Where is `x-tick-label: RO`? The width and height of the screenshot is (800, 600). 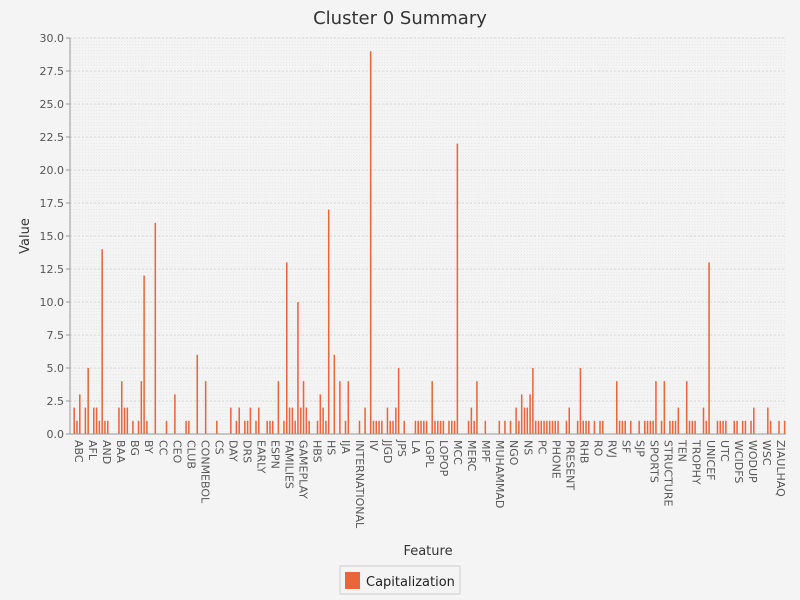 x-tick-label: RO is located at coordinates (597, 448).